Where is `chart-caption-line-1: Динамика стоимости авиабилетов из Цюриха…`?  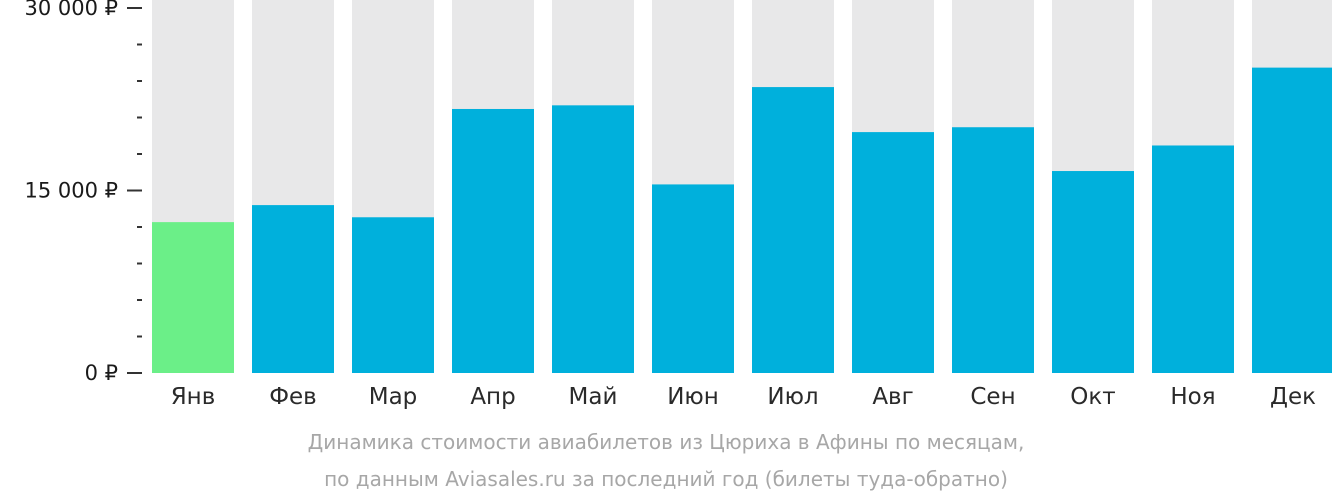 chart-caption-line-1: Динамика стоимости авиабилетов из Цюриха… is located at coordinates (666, 442).